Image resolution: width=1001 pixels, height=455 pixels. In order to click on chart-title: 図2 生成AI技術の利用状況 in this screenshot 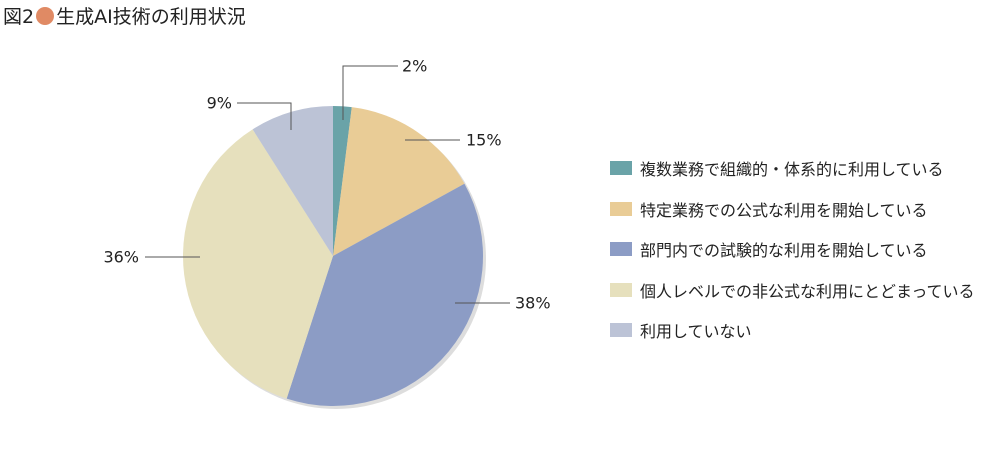, I will do `click(124, 15)`.